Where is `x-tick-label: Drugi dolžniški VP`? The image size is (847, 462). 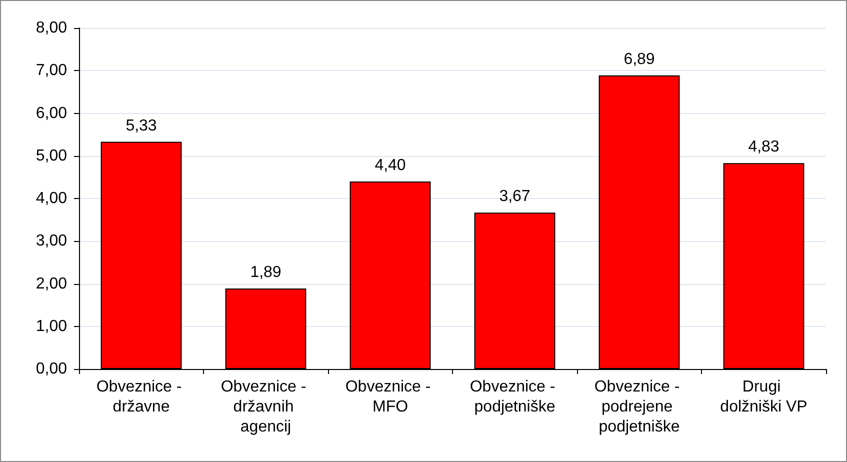
x-tick-label: Drugi dolžniški VP is located at coordinates (764, 397).